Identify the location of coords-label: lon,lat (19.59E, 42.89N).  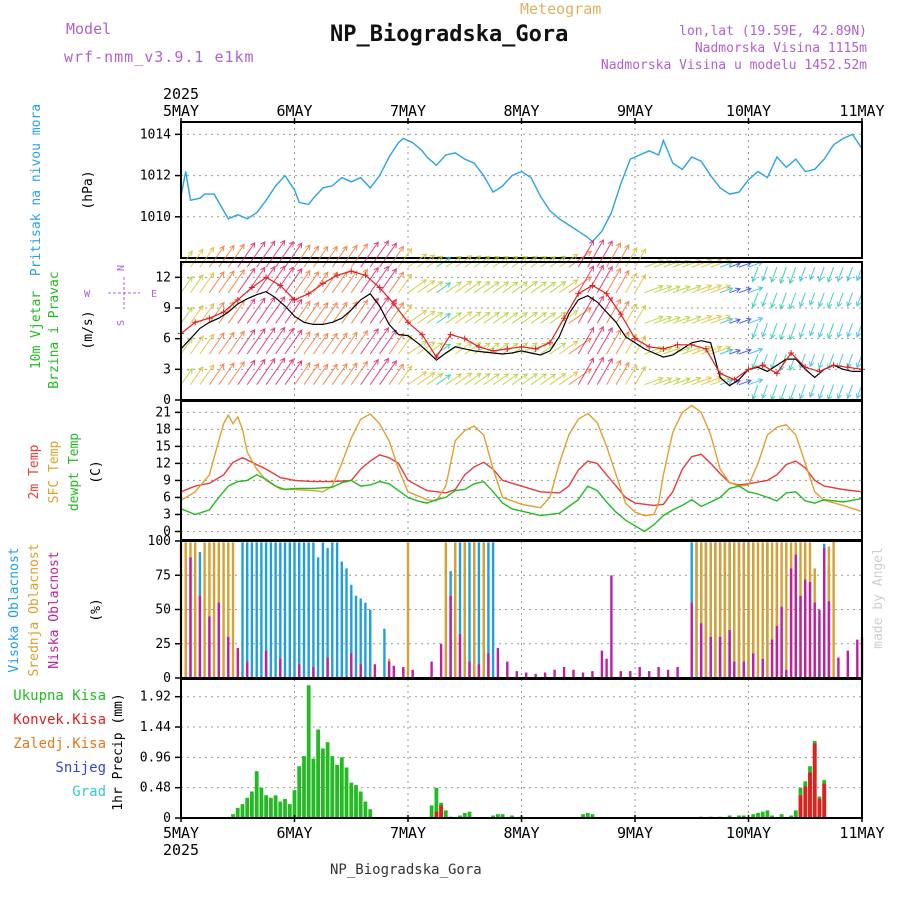
(773, 31).